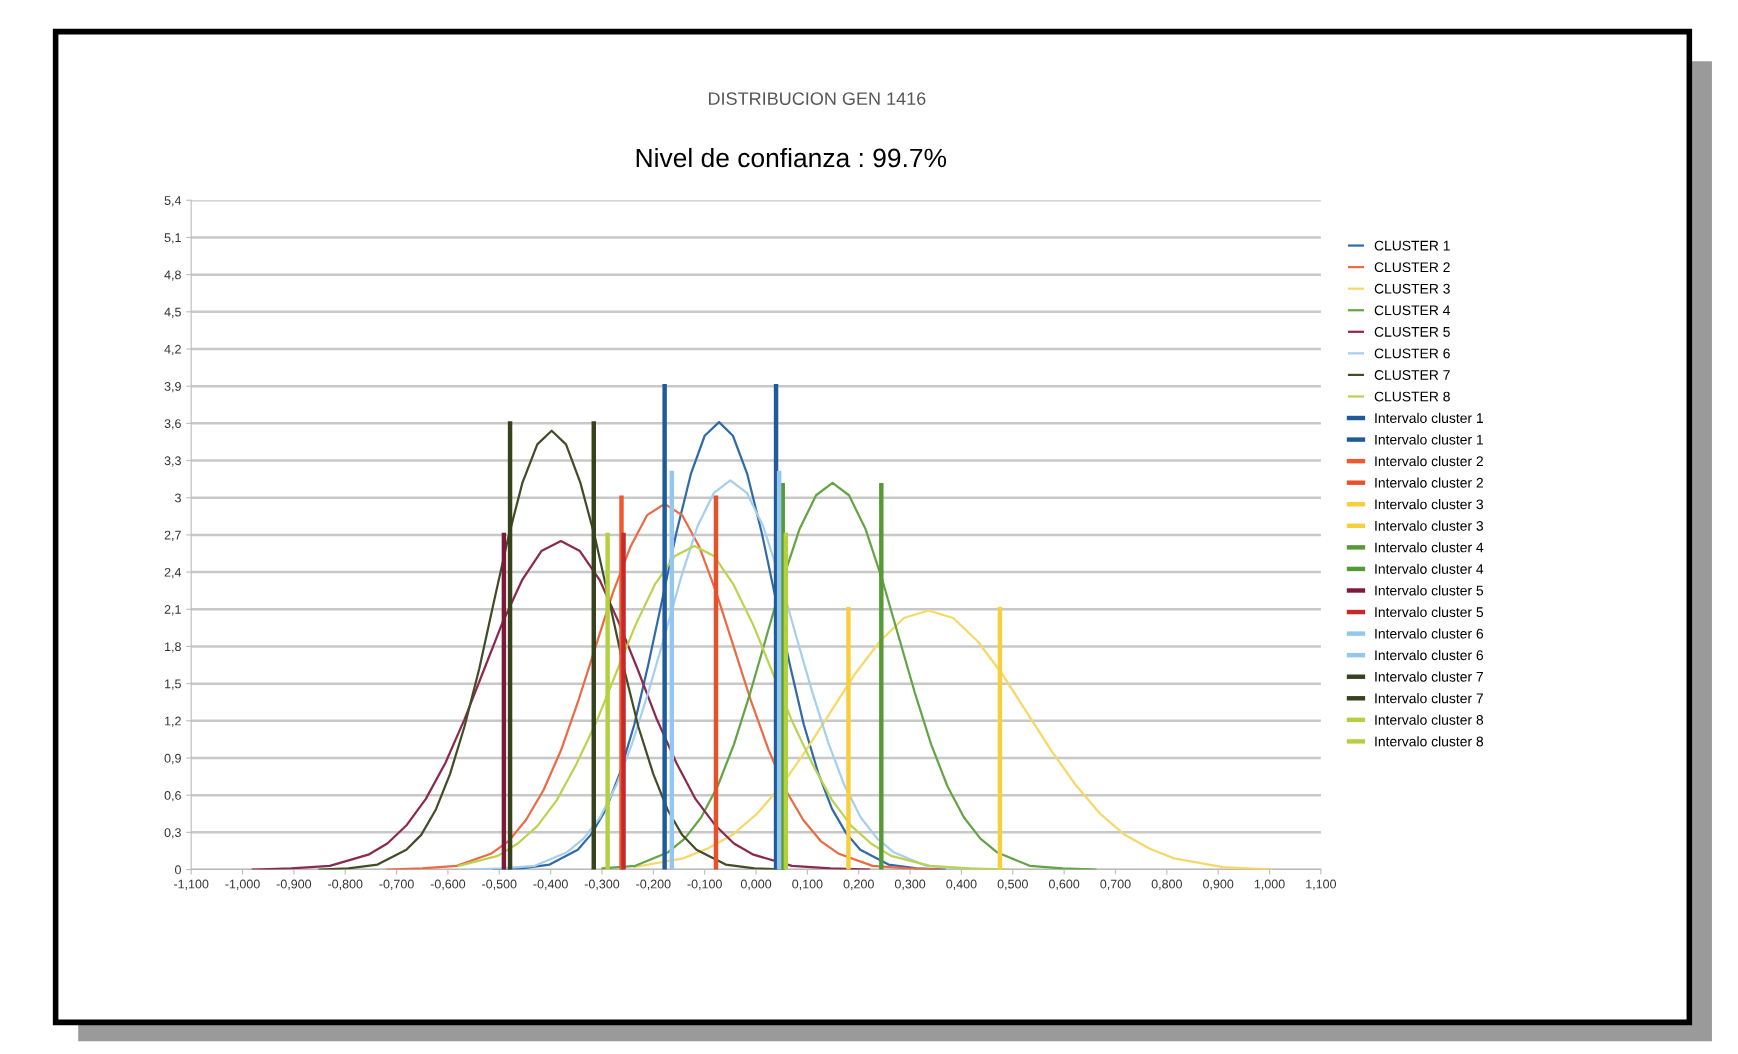 The height and width of the screenshot is (1054, 1738). I want to click on x-tick-label: 1,100, so click(1321, 884).